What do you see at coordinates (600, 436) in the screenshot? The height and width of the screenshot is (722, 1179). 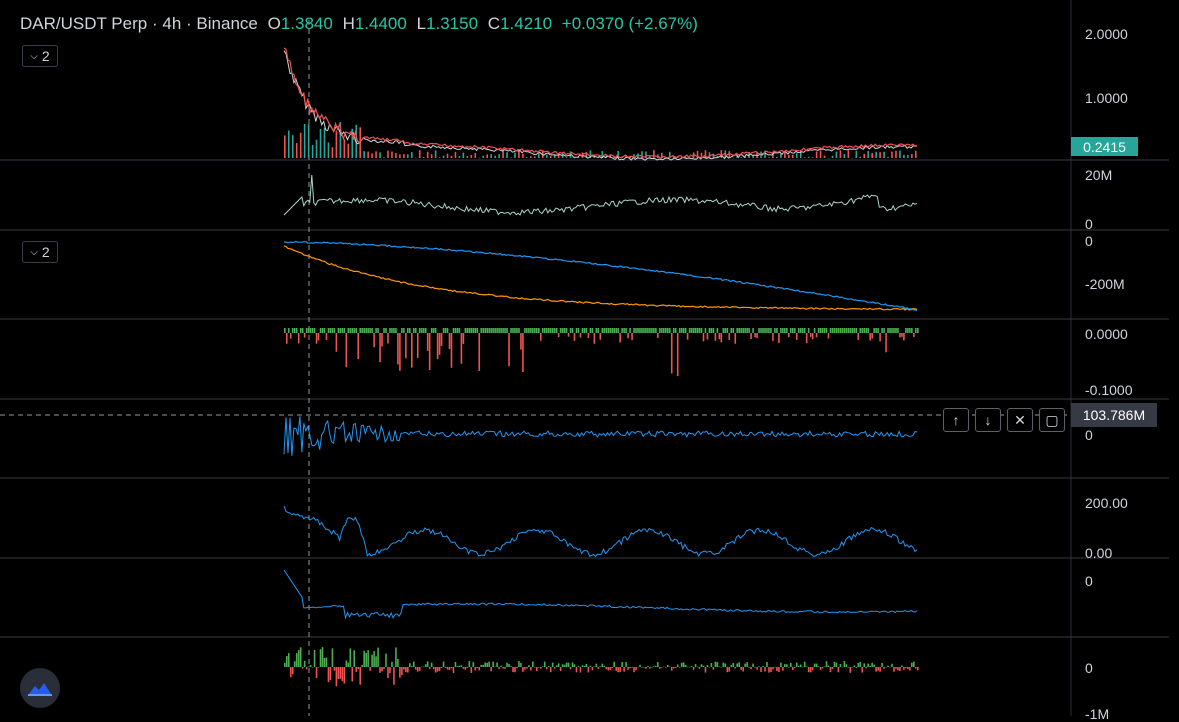 I see `delta-line` at bounding box center [600, 436].